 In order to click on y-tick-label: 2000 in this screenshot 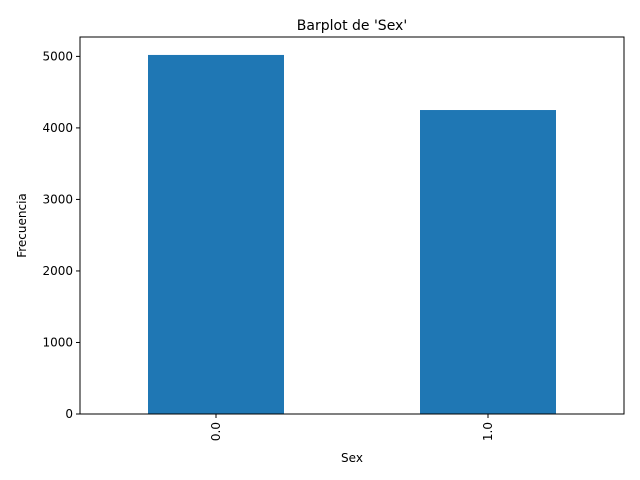, I will do `click(57, 271)`.